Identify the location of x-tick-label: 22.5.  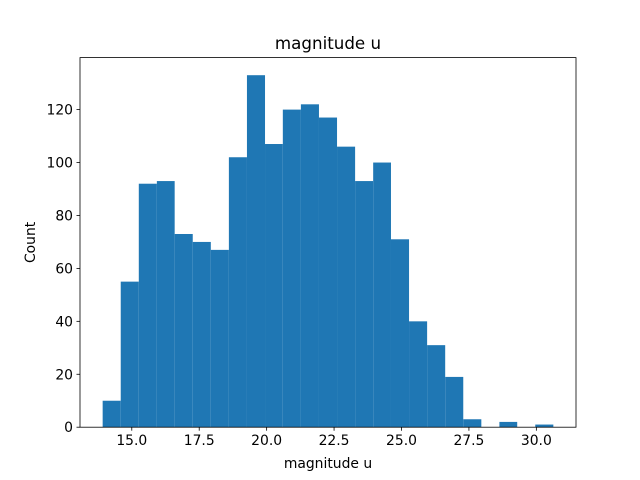
(334, 441).